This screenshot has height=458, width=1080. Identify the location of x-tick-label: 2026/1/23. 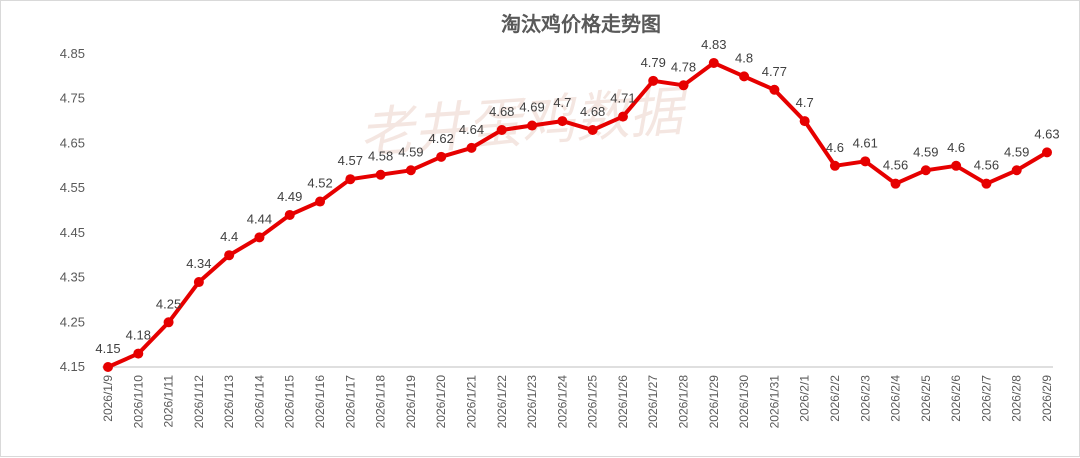
(532, 402).